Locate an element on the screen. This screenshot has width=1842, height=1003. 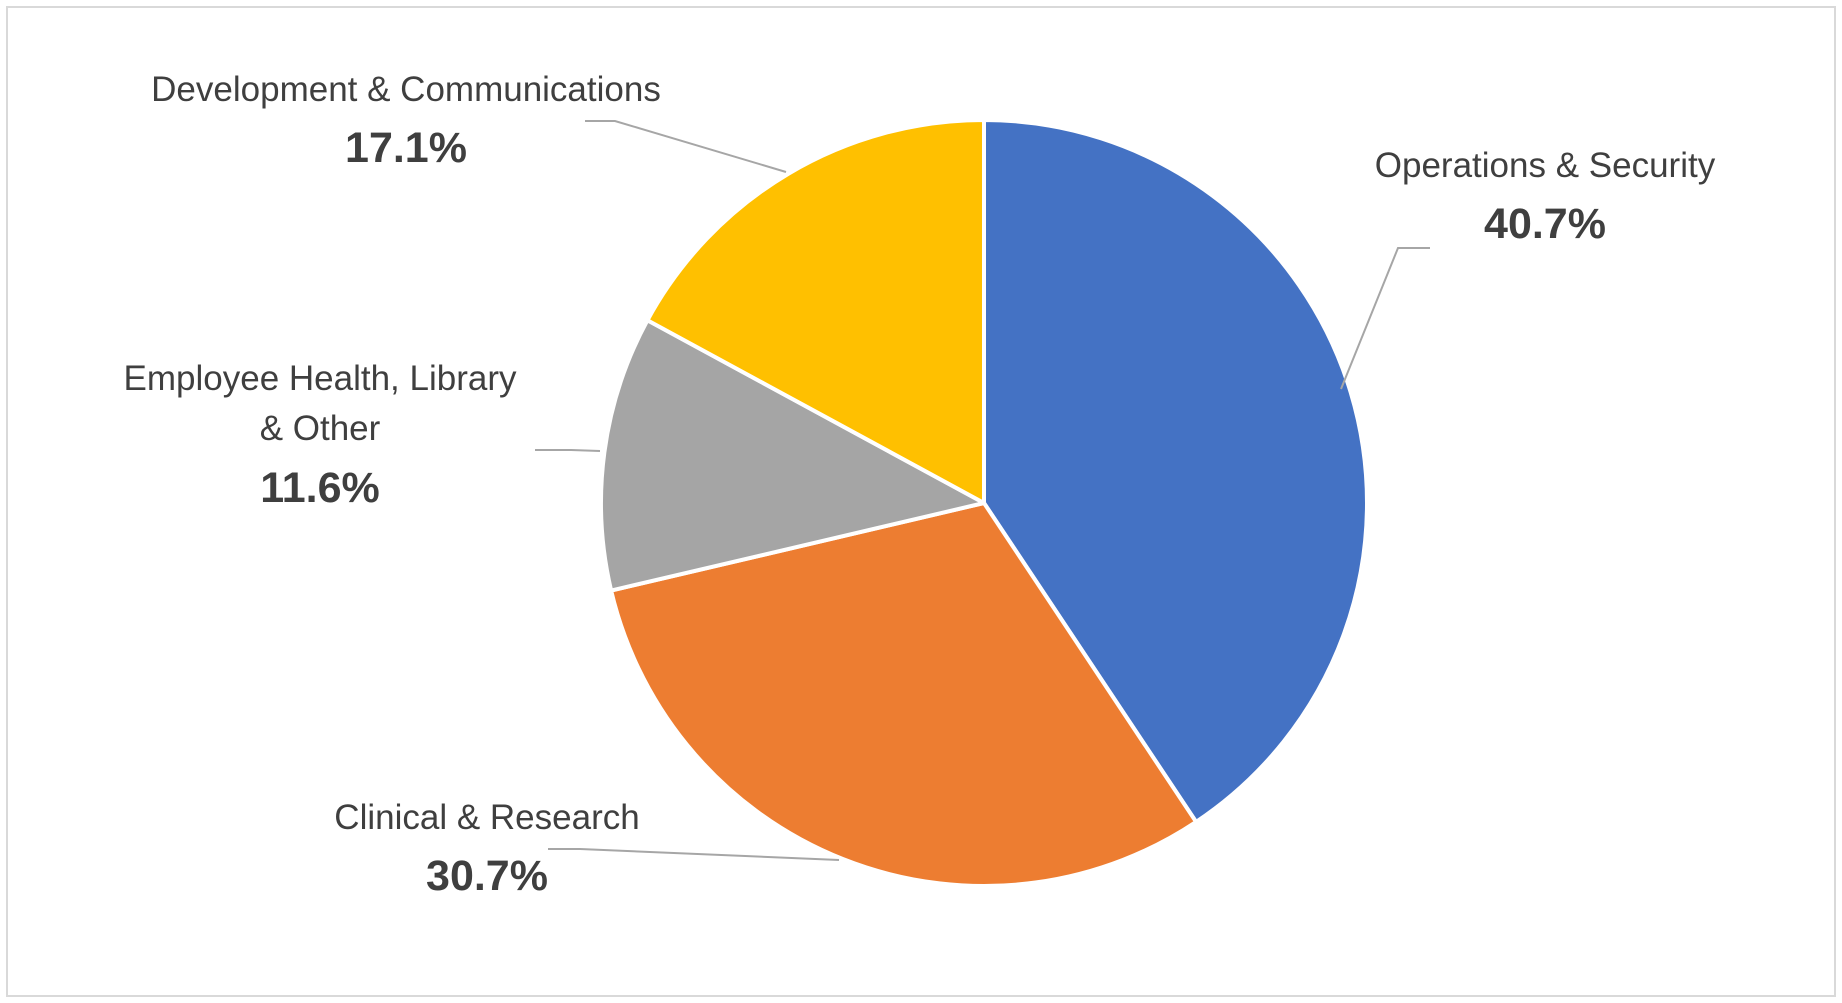
slice-value-label: 17.1% is located at coordinates (406, 148).